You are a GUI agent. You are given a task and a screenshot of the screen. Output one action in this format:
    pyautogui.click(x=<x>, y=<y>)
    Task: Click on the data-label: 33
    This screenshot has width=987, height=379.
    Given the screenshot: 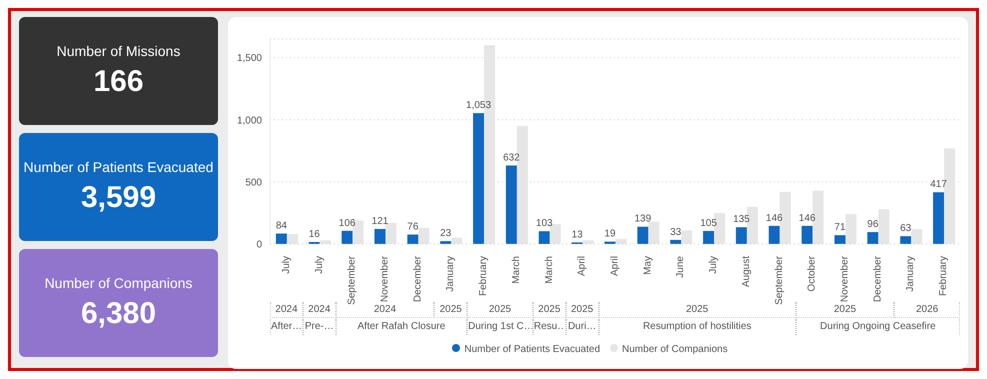 What is the action you would take?
    pyautogui.click(x=676, y=232)
    